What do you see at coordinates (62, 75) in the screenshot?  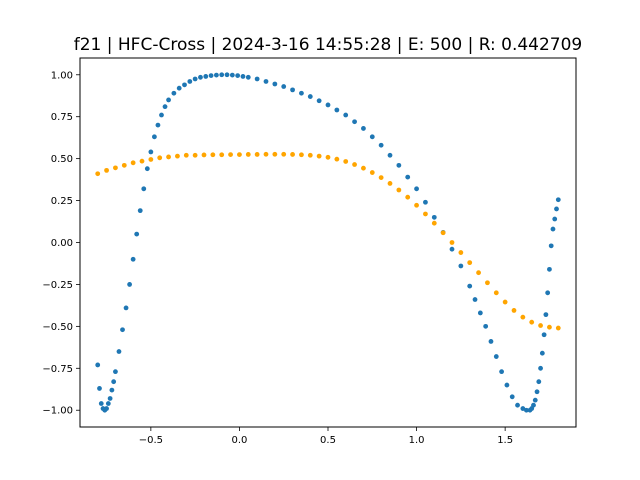 I see `y-tick-label: 1.00` at bounding box center [62, 75].